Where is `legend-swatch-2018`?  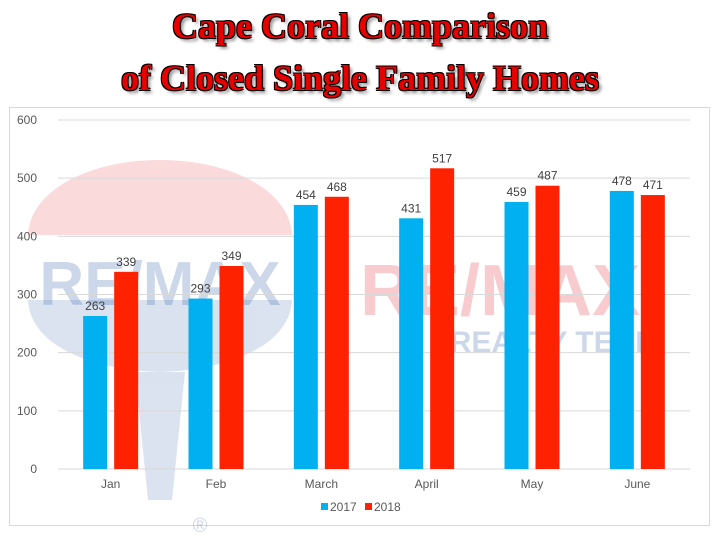 legend-swatch-2018 is located at coordinates (368, 506).